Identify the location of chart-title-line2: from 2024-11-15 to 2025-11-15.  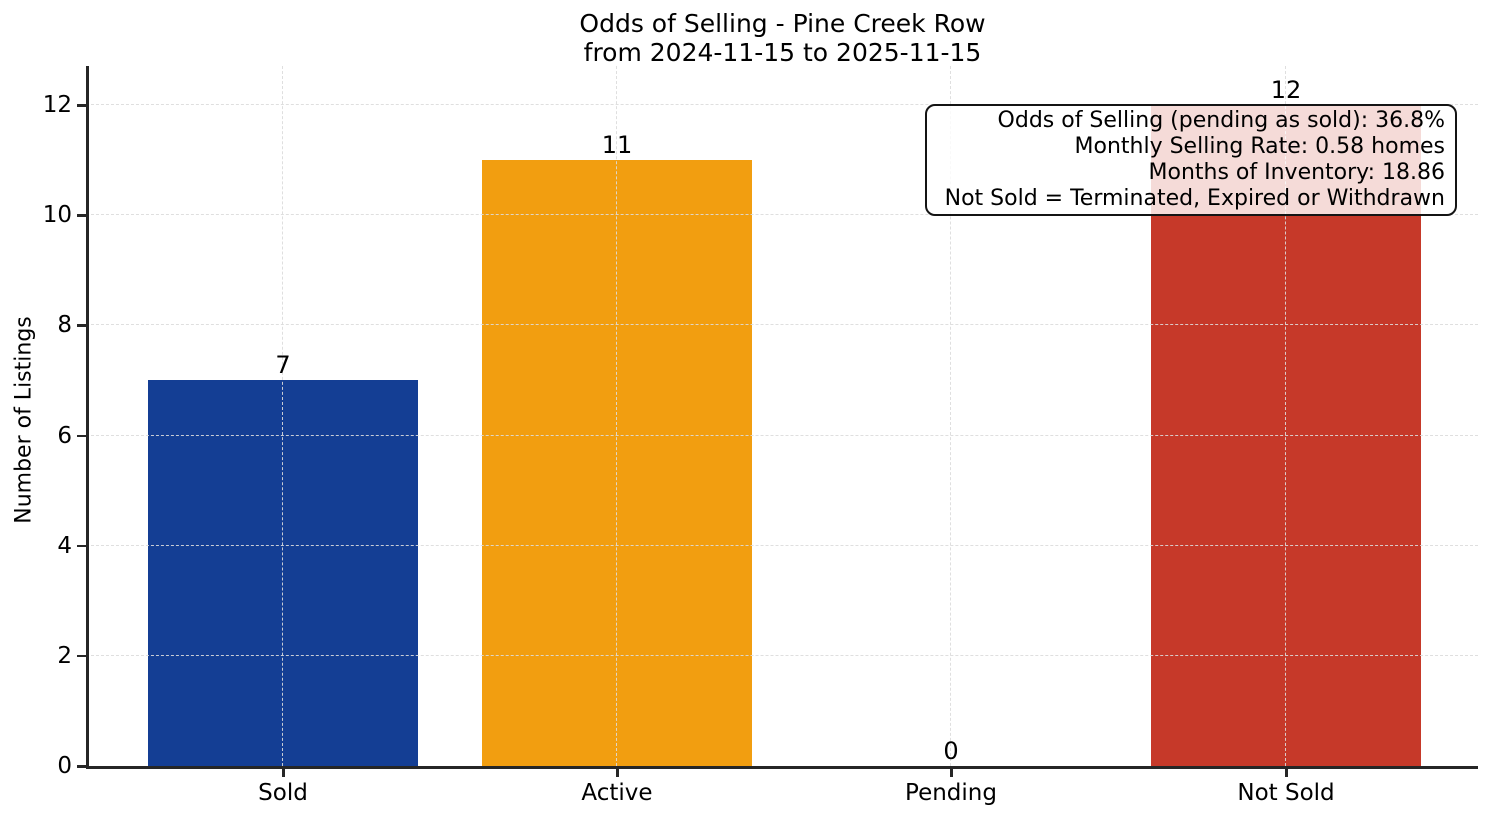
(782, 52).